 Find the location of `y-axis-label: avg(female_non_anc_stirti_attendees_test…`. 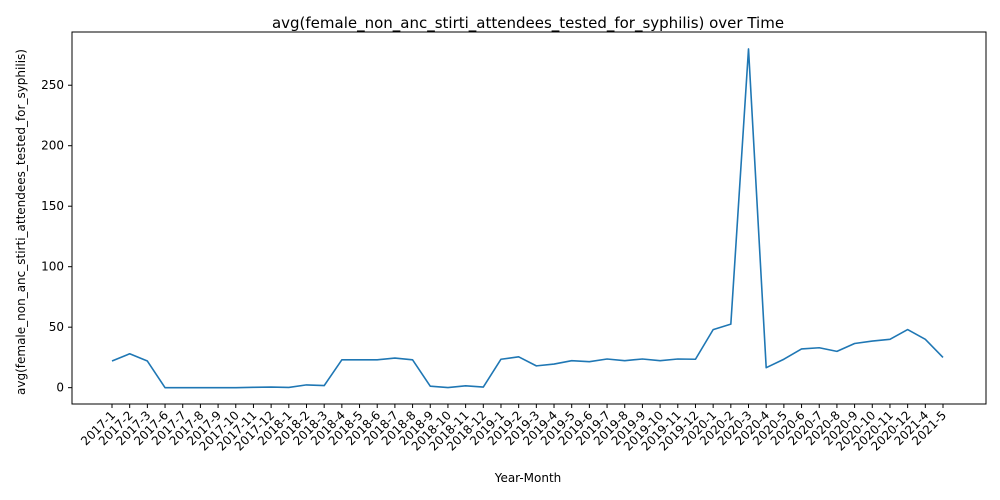

y-axis-label: avg(female_non_anc_stirti_attendees_test… is located at coordinates (21, 222).